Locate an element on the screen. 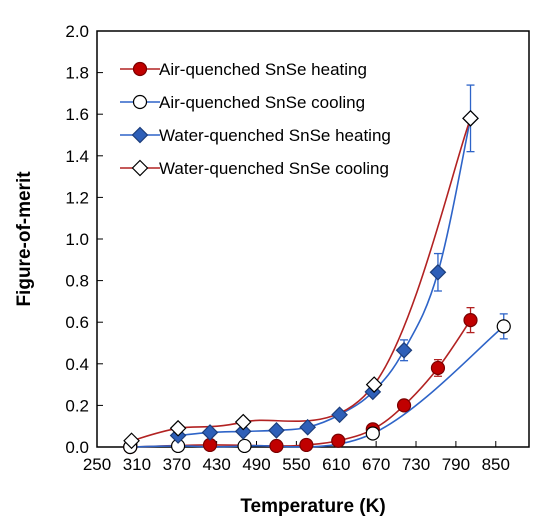 The width and height of the screenshot is (550, 530). error-bars is located at coordinates (454, 230).